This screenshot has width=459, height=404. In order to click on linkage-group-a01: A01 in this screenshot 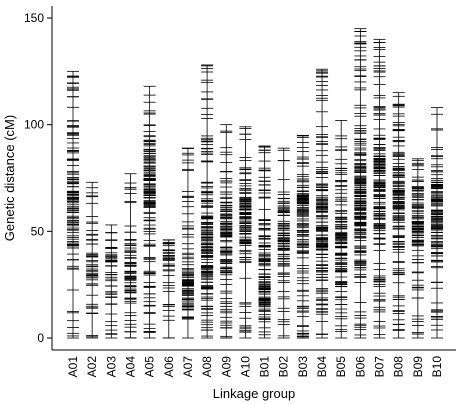, I will do `click(73, 224)`.